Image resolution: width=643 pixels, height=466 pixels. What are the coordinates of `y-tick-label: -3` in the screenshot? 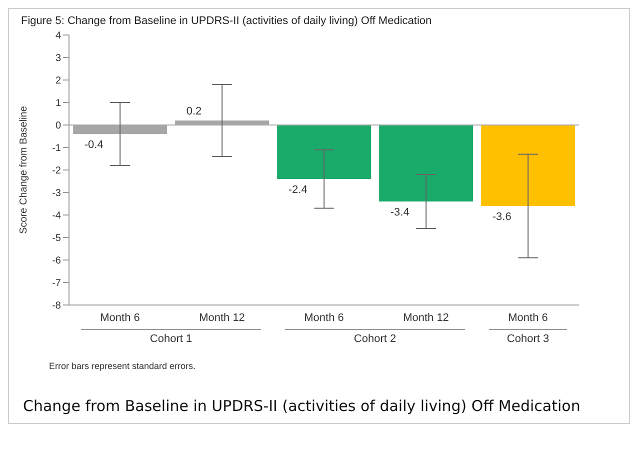 It's located at (57, 194).